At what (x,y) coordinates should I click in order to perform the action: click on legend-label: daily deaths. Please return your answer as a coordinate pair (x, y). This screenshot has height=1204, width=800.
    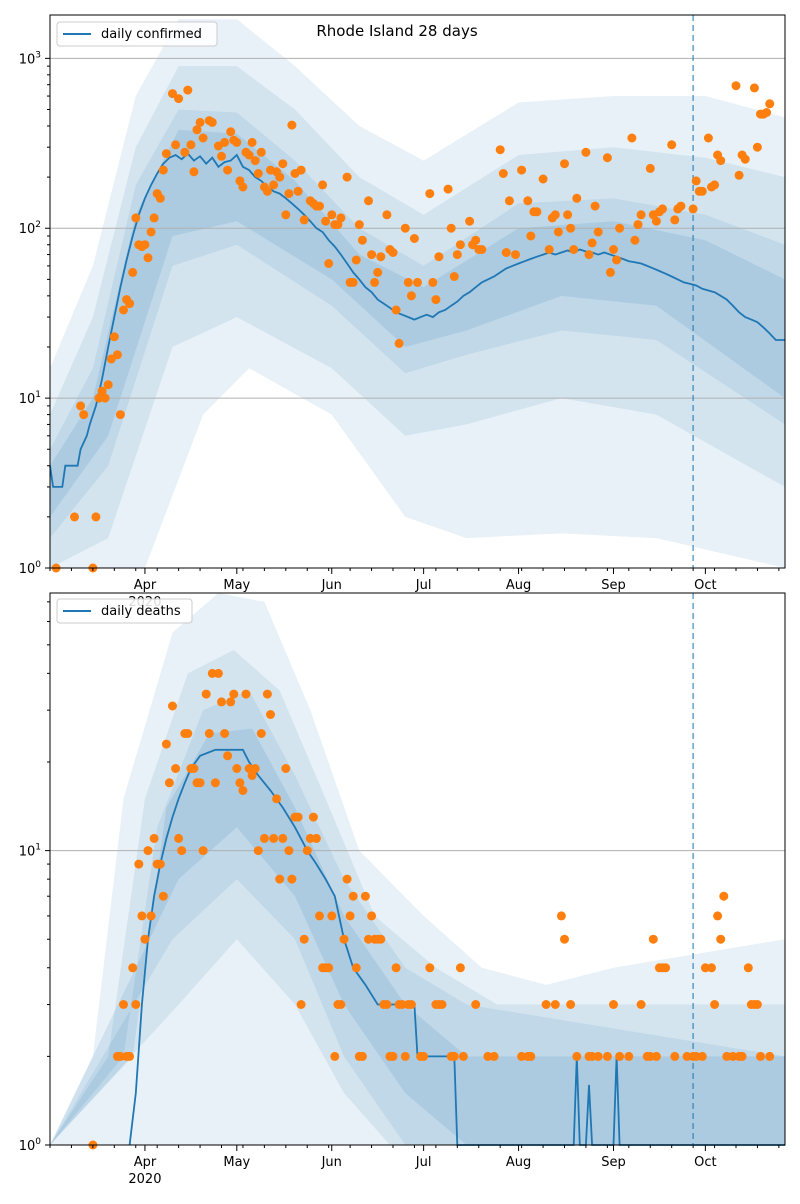
    Looking at the image, I should click on (141, 611).